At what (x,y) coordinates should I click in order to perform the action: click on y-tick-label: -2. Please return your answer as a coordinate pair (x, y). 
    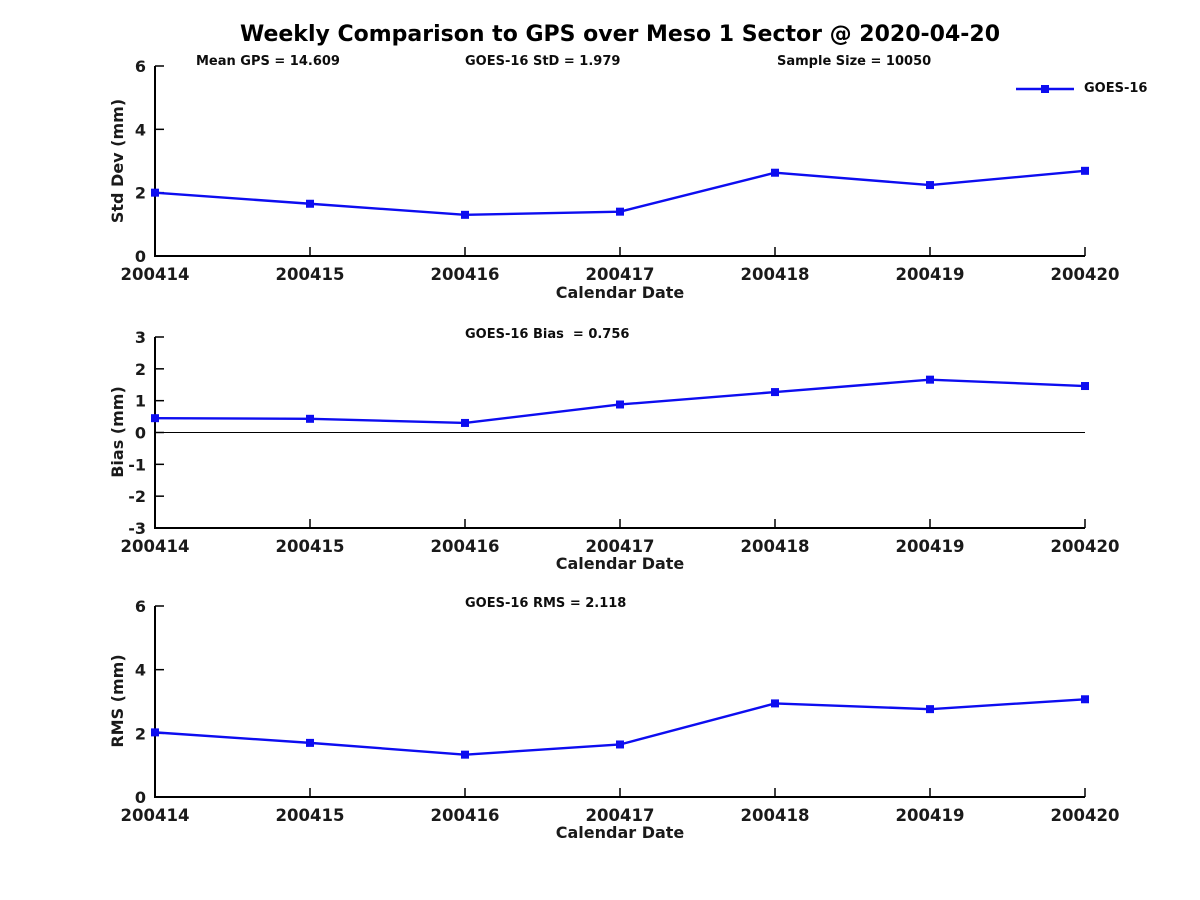
    Looking at the image, I should click on (137, 496).